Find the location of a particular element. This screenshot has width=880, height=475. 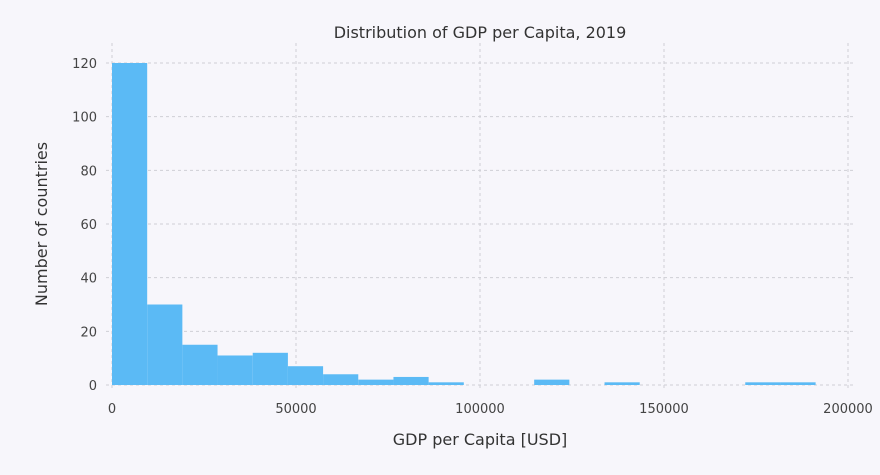

chart-title: Distribution of GDP per Capita, 2019 is located at coordinates (480, 32).